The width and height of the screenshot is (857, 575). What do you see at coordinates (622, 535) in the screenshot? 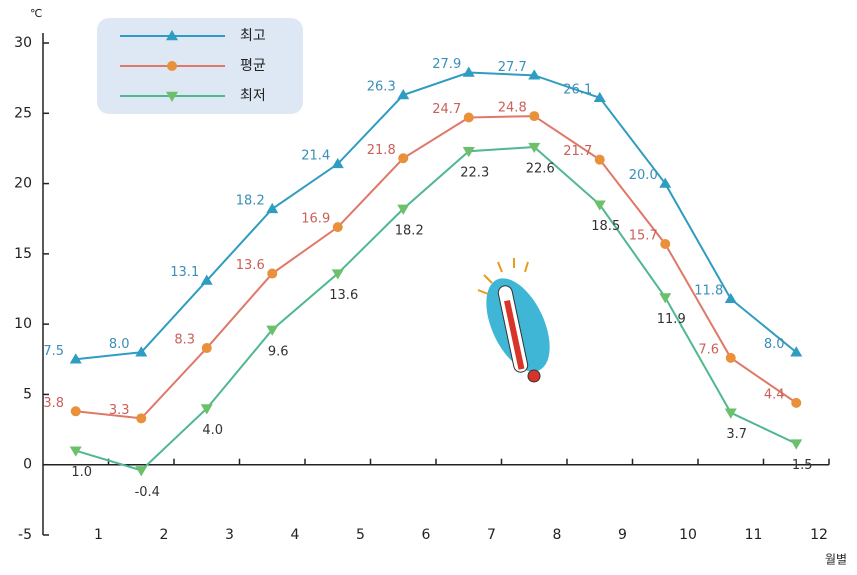
I see `x-tick-label: 9` at bounding box center [622, 535].